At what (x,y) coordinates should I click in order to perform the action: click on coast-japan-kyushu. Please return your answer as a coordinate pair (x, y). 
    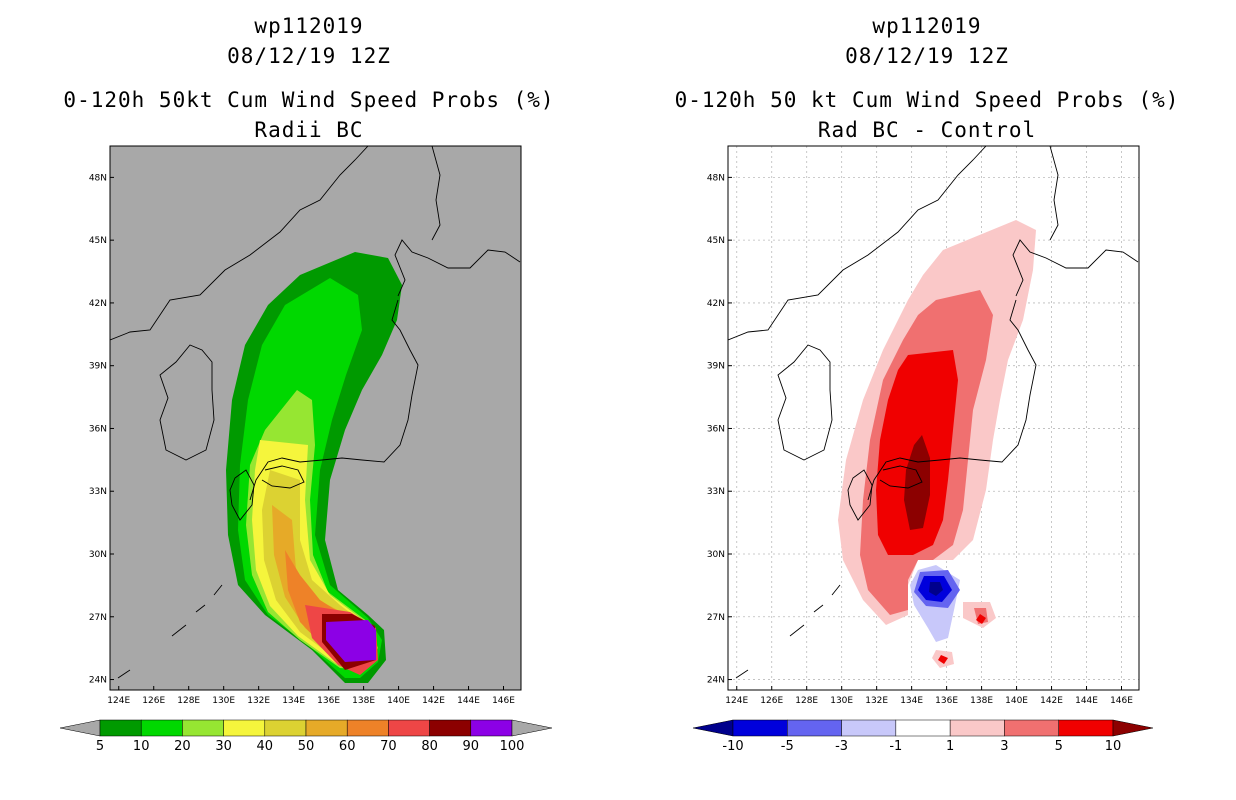
    Looking at the image, I should click on (242, 495).